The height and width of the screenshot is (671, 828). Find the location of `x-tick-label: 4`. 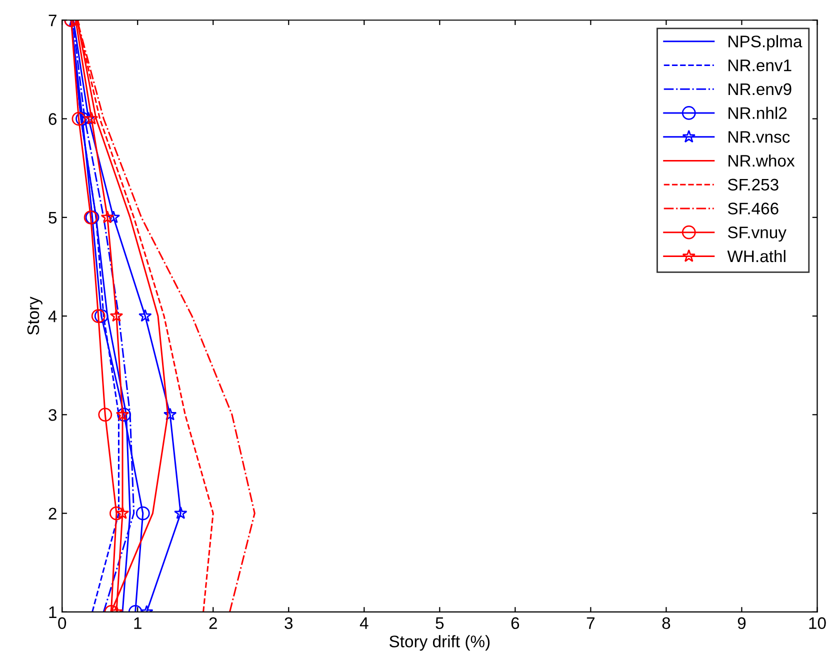

x-tick-label: 4 is located at coordinates (364, 623).